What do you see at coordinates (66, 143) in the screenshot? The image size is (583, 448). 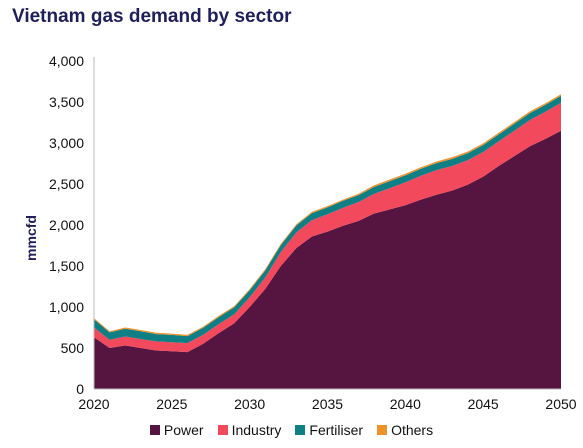 I see `y-tick-label: 3,000` at bounding box center [66, 143].